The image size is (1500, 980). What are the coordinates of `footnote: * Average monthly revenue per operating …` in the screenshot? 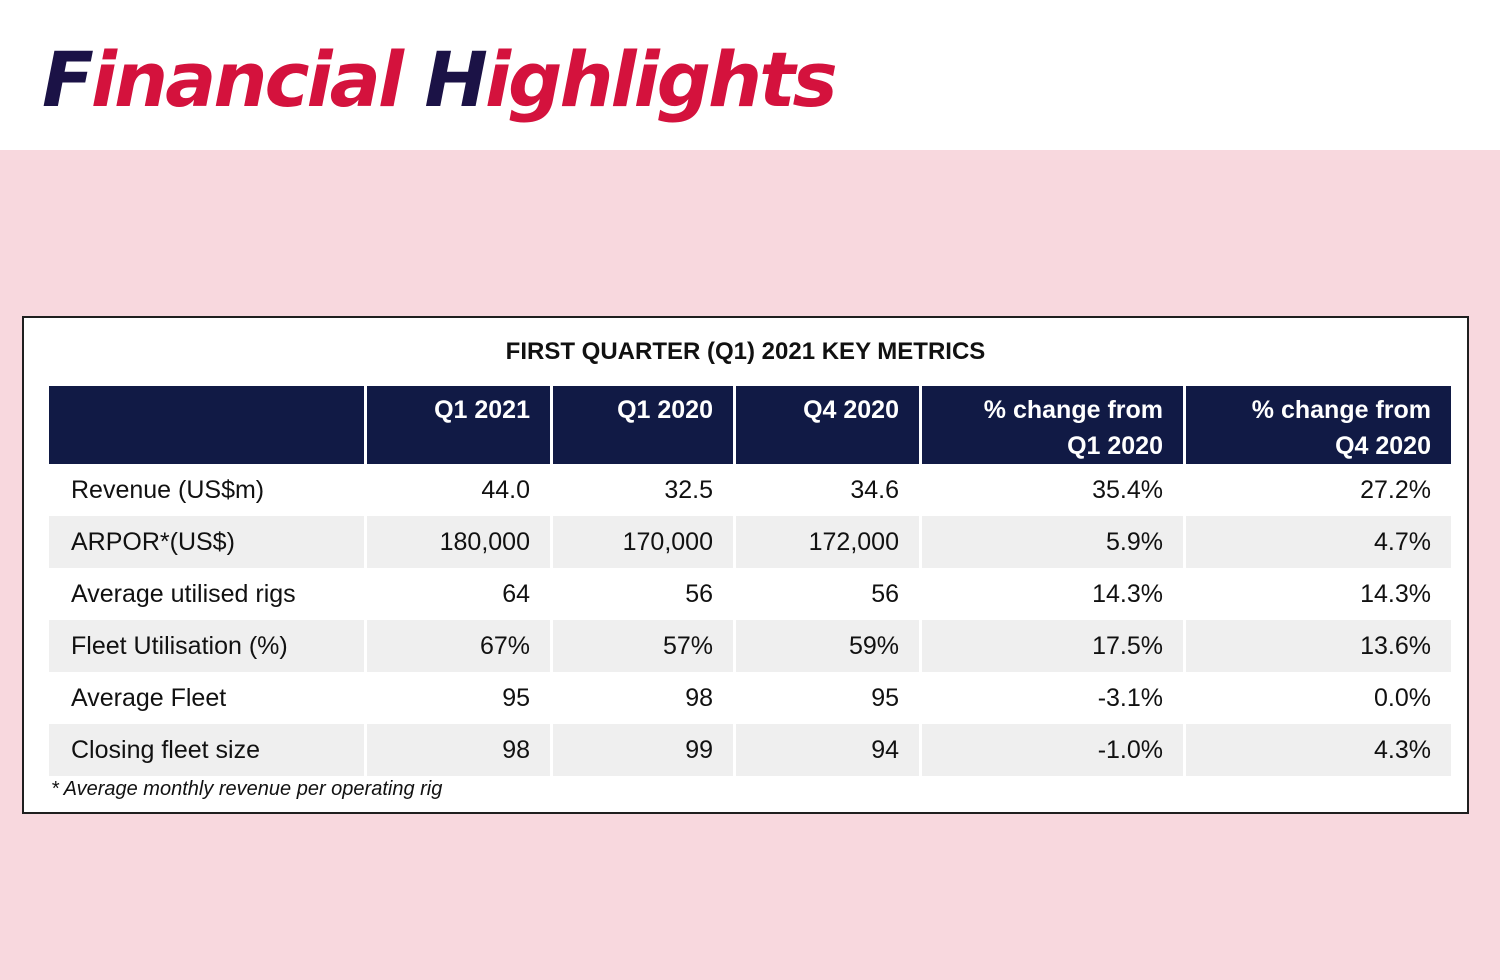 It's located at (247, 789).